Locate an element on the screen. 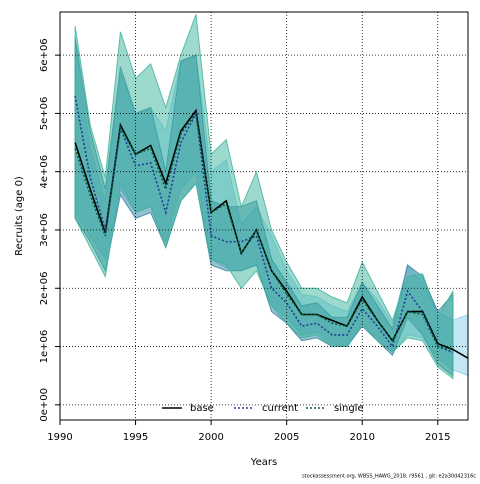 This screenshot has height=484, width=480. x-tick-label: 1995 is located at coordinates (135, 437).